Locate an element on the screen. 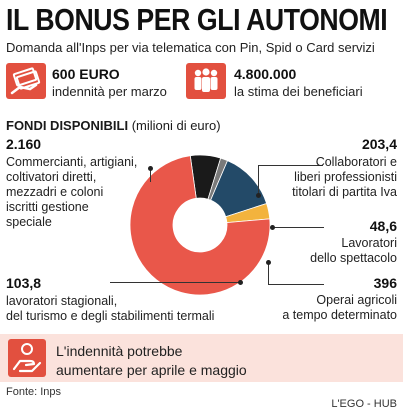  source-text: Fonte: Inps is located at coordinates (34, 392).